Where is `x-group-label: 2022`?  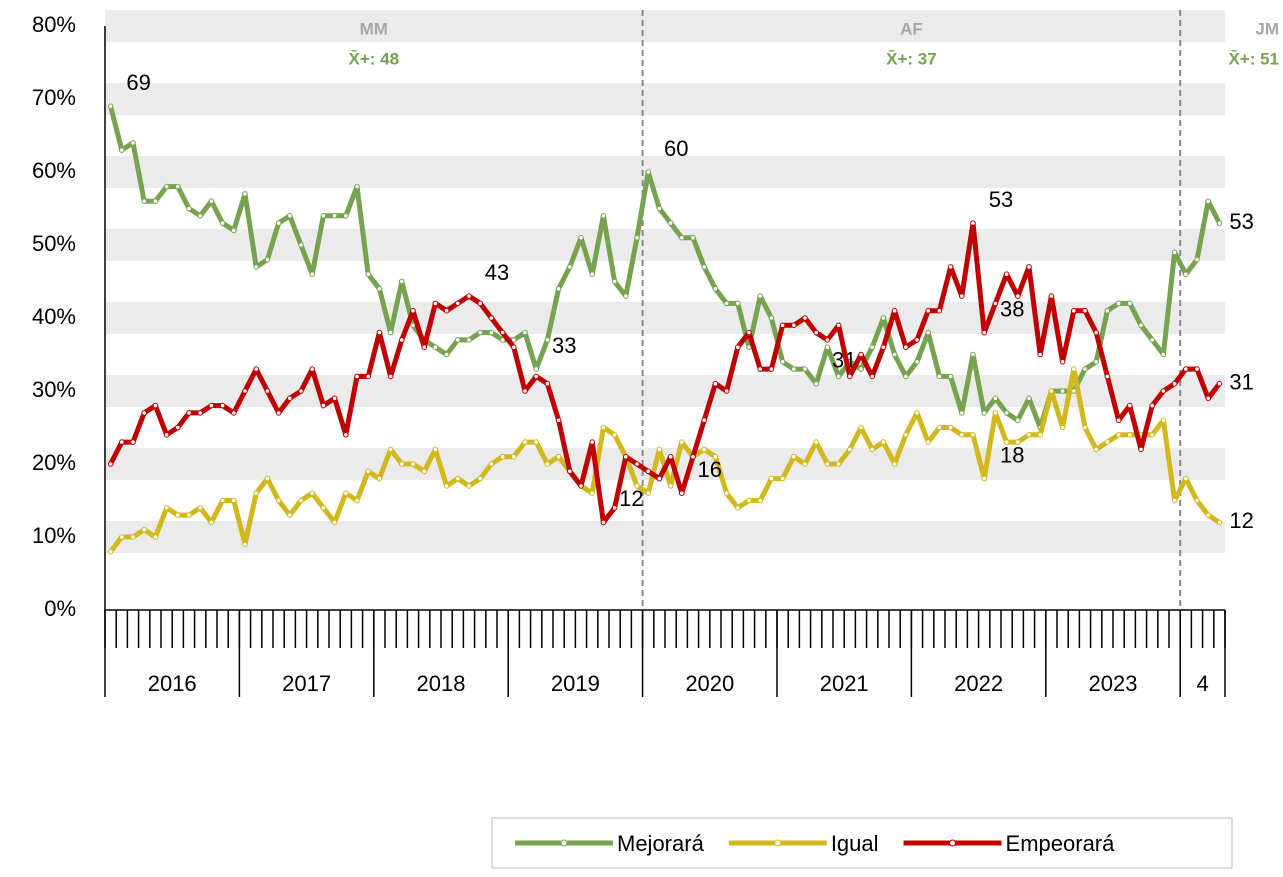
x-group-label: 2022 is located at coordinates (978, 683).